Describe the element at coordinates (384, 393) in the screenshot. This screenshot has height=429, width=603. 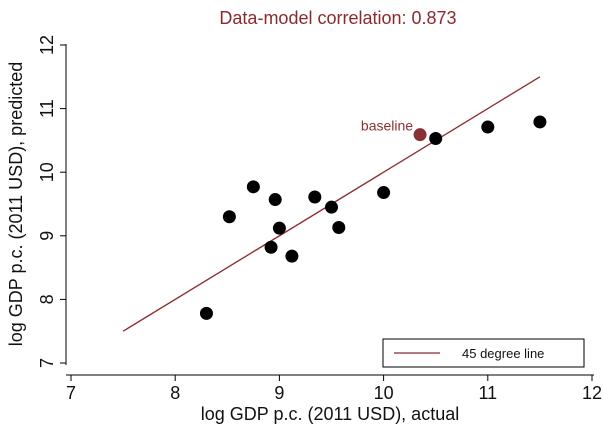
I see `x-tick-label: 10` at that location.